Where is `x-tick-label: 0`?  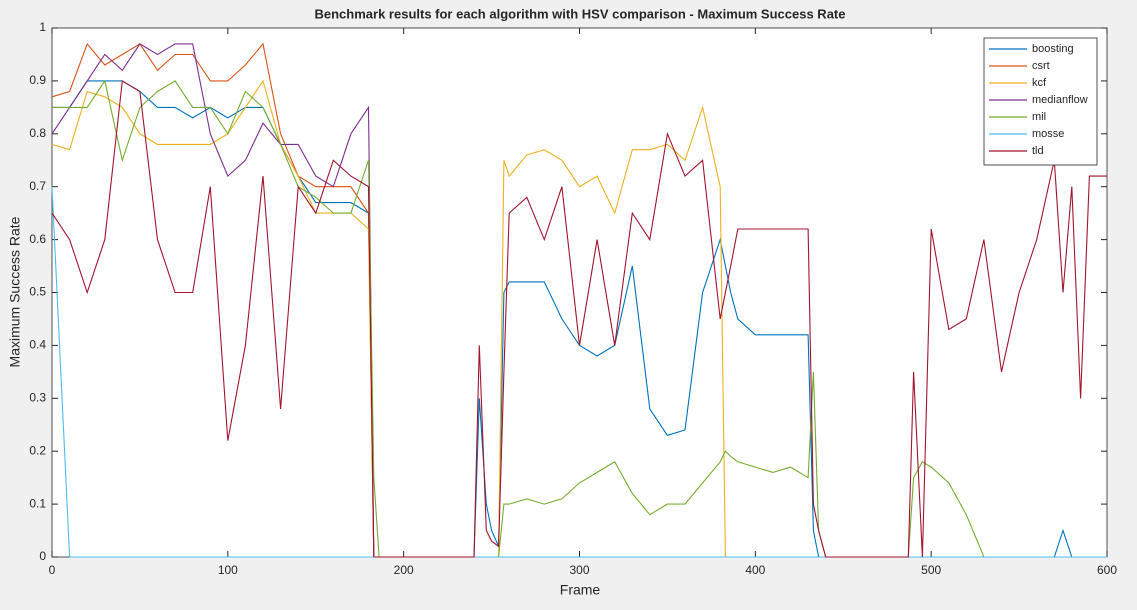 x-tick-label: 0 is located at coordinates (52, 570).